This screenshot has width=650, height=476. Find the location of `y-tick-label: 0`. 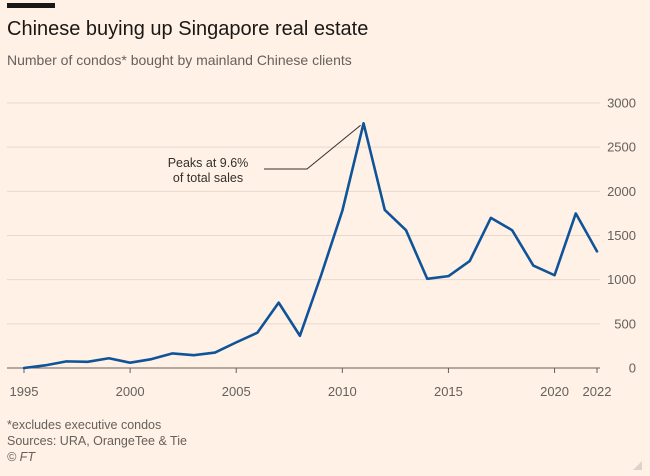

y-tick-label: 0 is located at coordinates (632, 368).